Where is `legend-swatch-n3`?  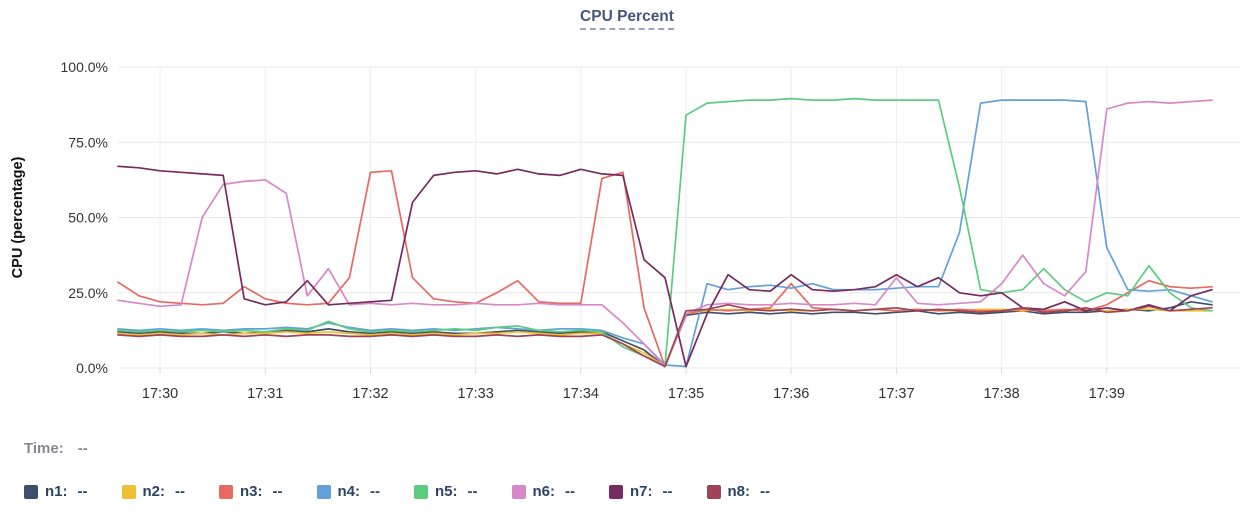
legend-swatch-n3 is located at coordinates (226, 491).